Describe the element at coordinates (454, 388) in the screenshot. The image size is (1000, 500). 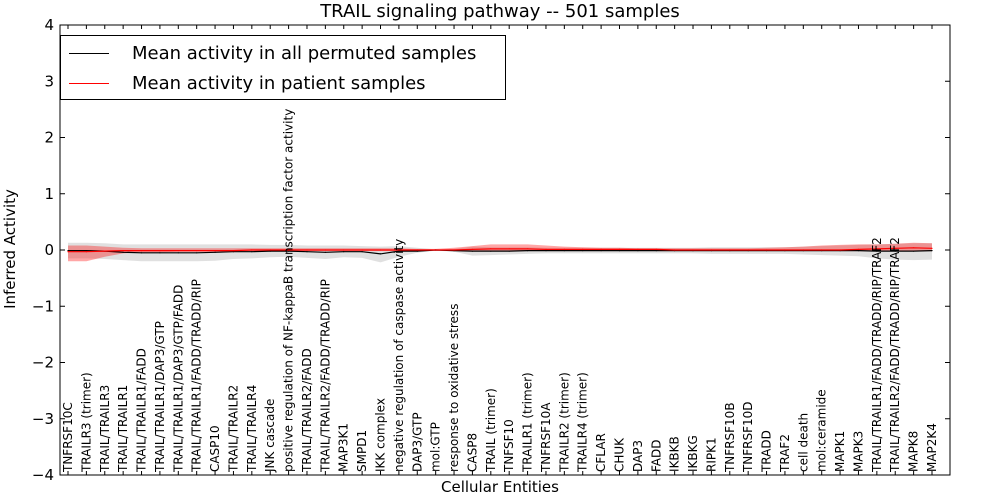
I see `x-tick-label: response to oxidative stress` at that location.